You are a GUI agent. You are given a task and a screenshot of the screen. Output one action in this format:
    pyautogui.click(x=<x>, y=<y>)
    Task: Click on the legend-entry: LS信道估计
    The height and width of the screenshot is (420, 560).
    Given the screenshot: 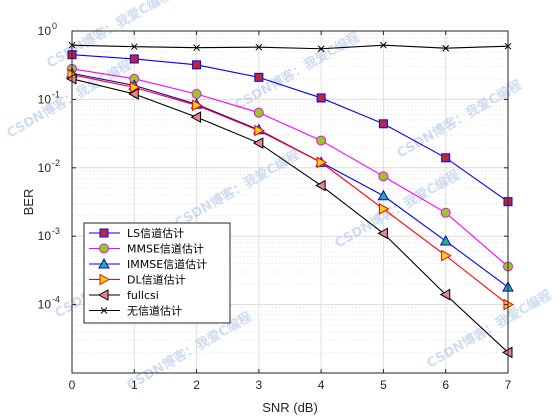 What is the action you would take?
    pyautogui.click(x=136, y=233)
    